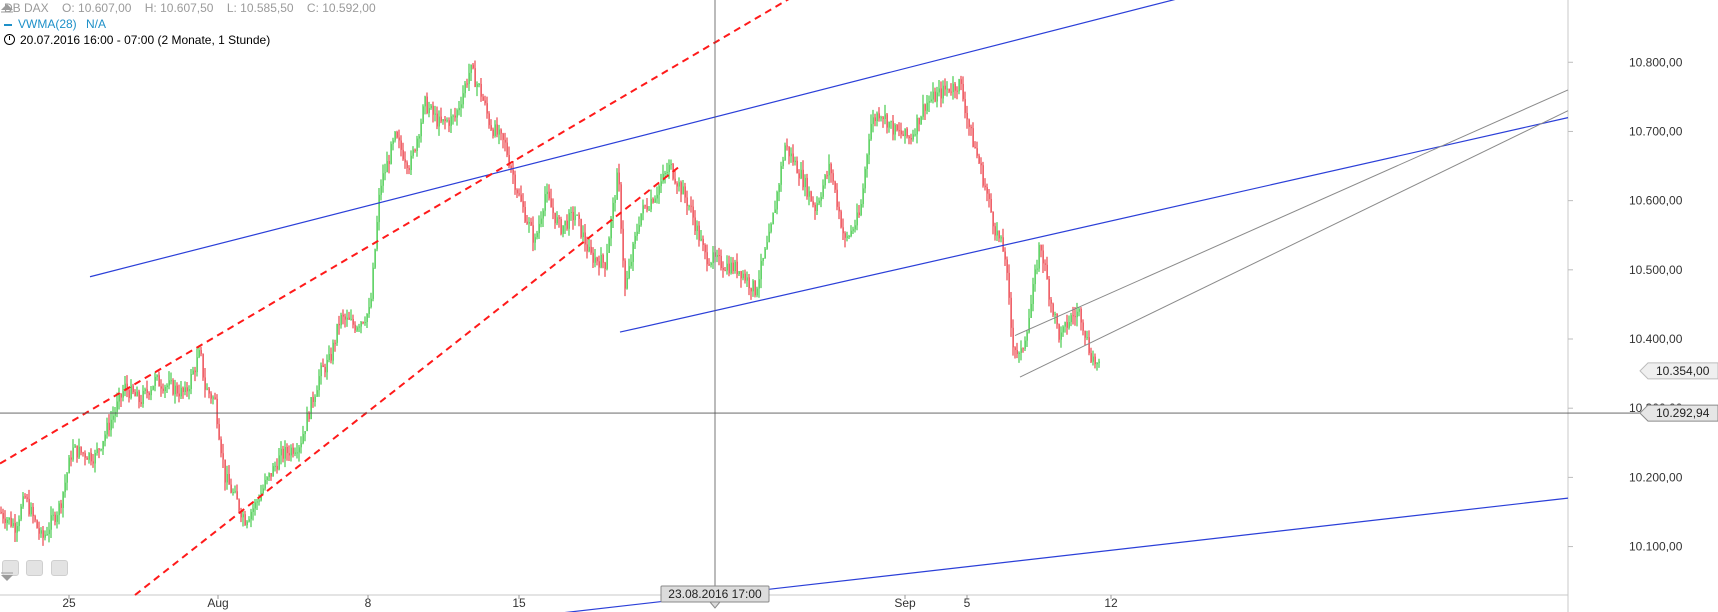 The image size is (1718, 612). What do you see at coordinates (35, 568) in the screenshot?
I see `zoom-button` at bounding box center [35, 568].